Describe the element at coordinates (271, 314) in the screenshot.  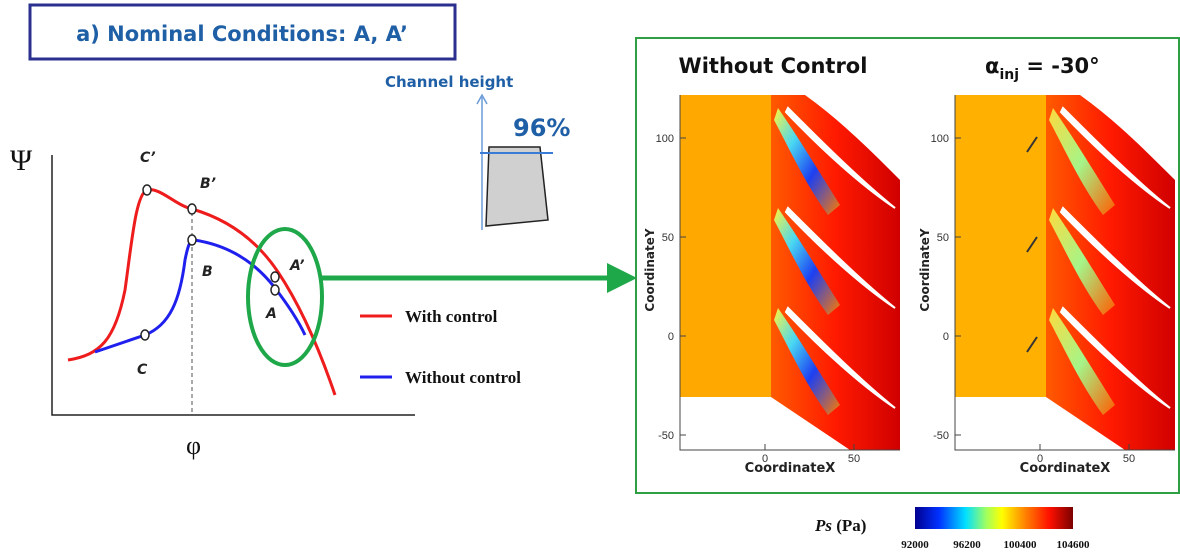
I see `point-label: A` at that location.